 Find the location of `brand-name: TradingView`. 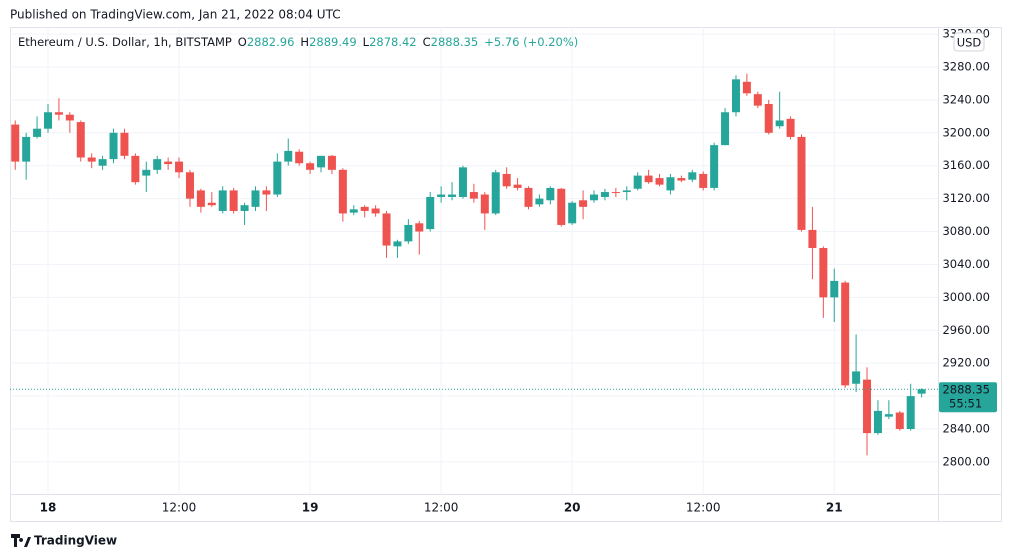

brand-name: TradingView is located at coordinates (75, 541).